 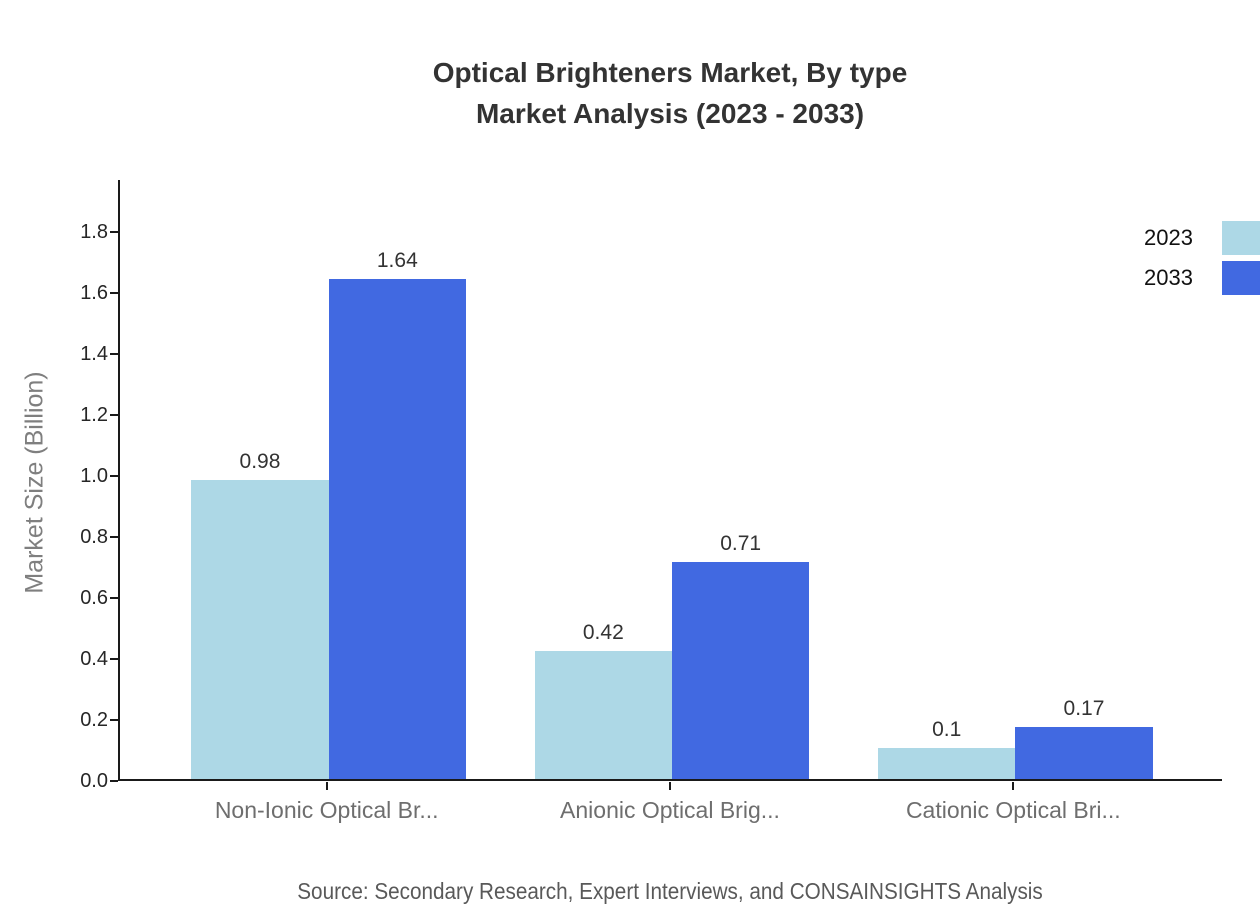 I want to click on y-tick-label: 1.8, so click(x=94, y=232).